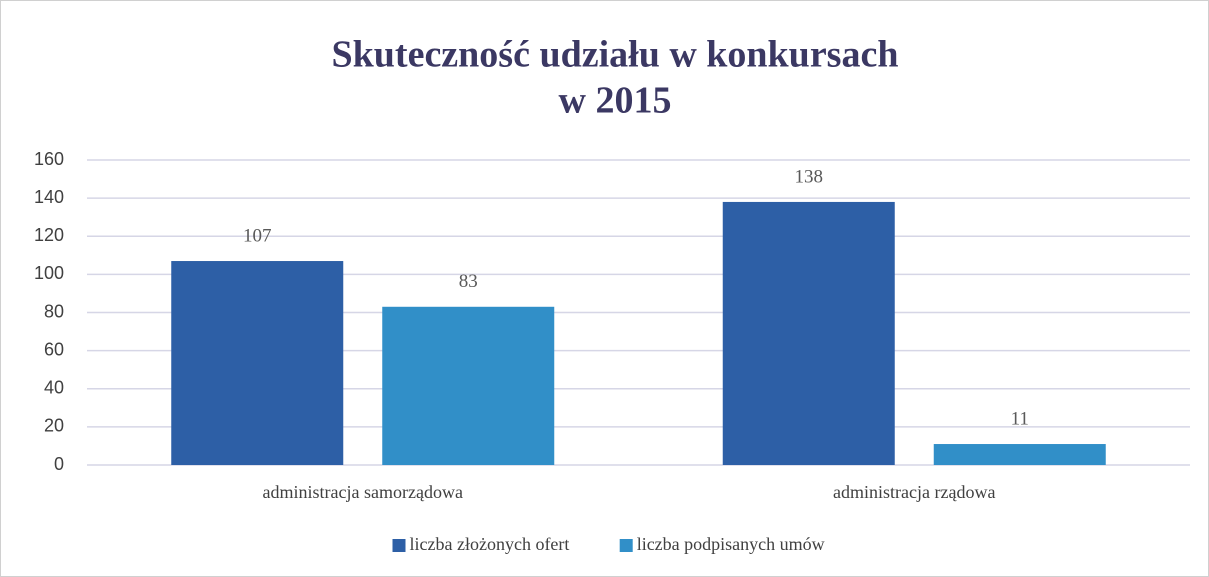 This screenshot has width=1209, height=577. I want to click on y-tick-label: 0, so click(59, 464).